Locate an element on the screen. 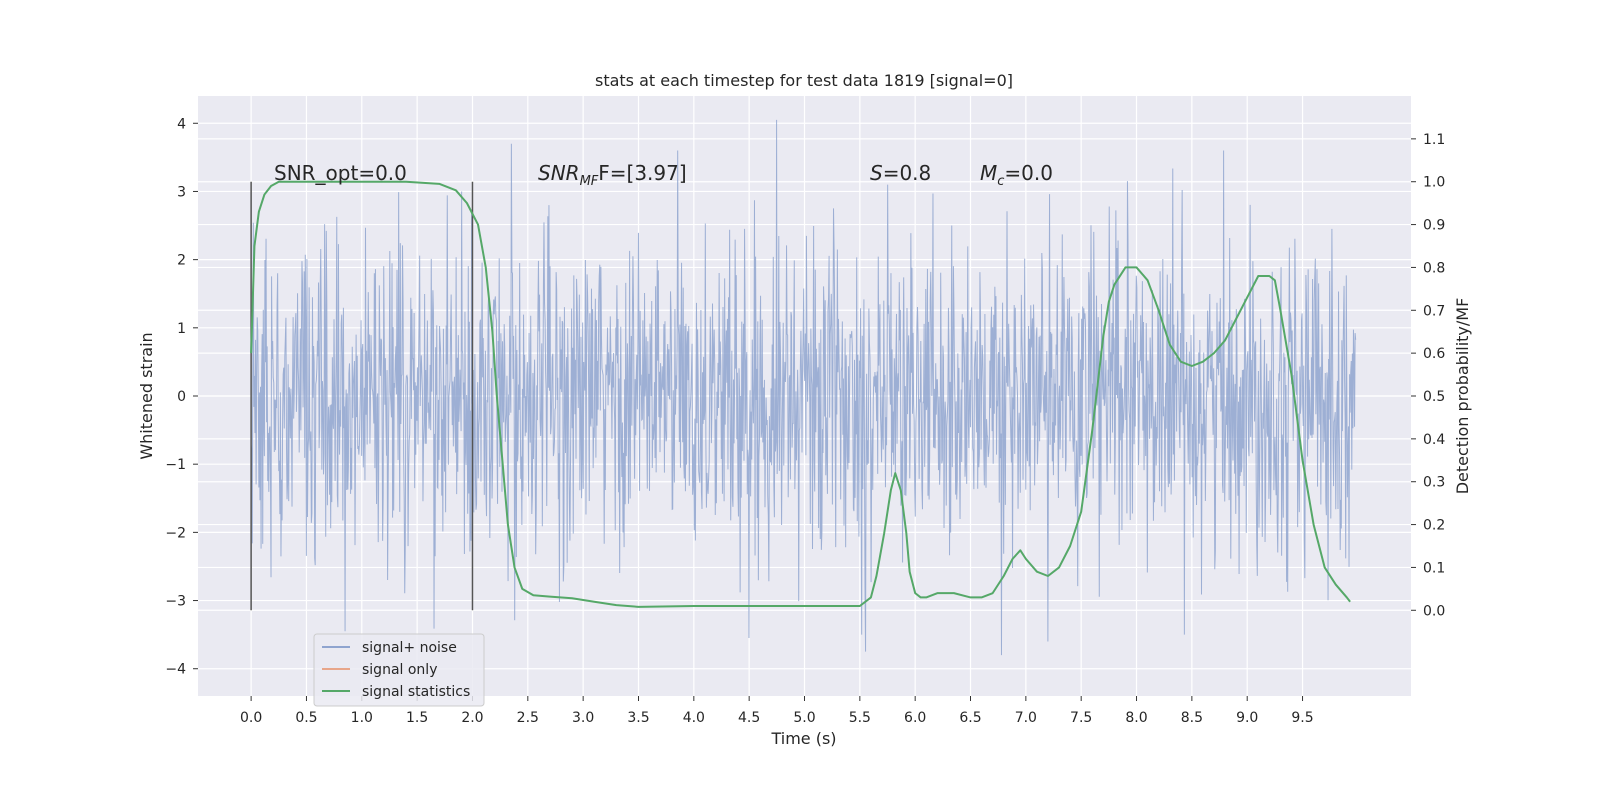 This screenshot has width=1600, height=800. x-tick-label: 3.0 is located at coordinates (583, 718).